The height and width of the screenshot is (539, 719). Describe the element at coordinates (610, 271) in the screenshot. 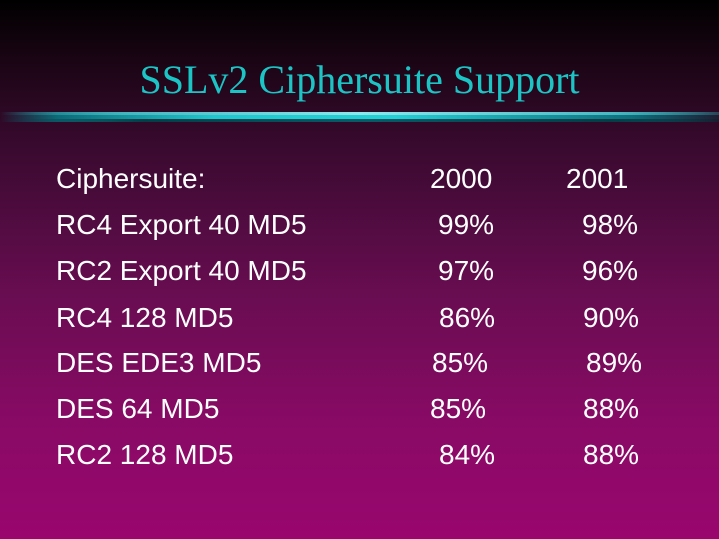

I see `row-value-2001: 96%` at that location.